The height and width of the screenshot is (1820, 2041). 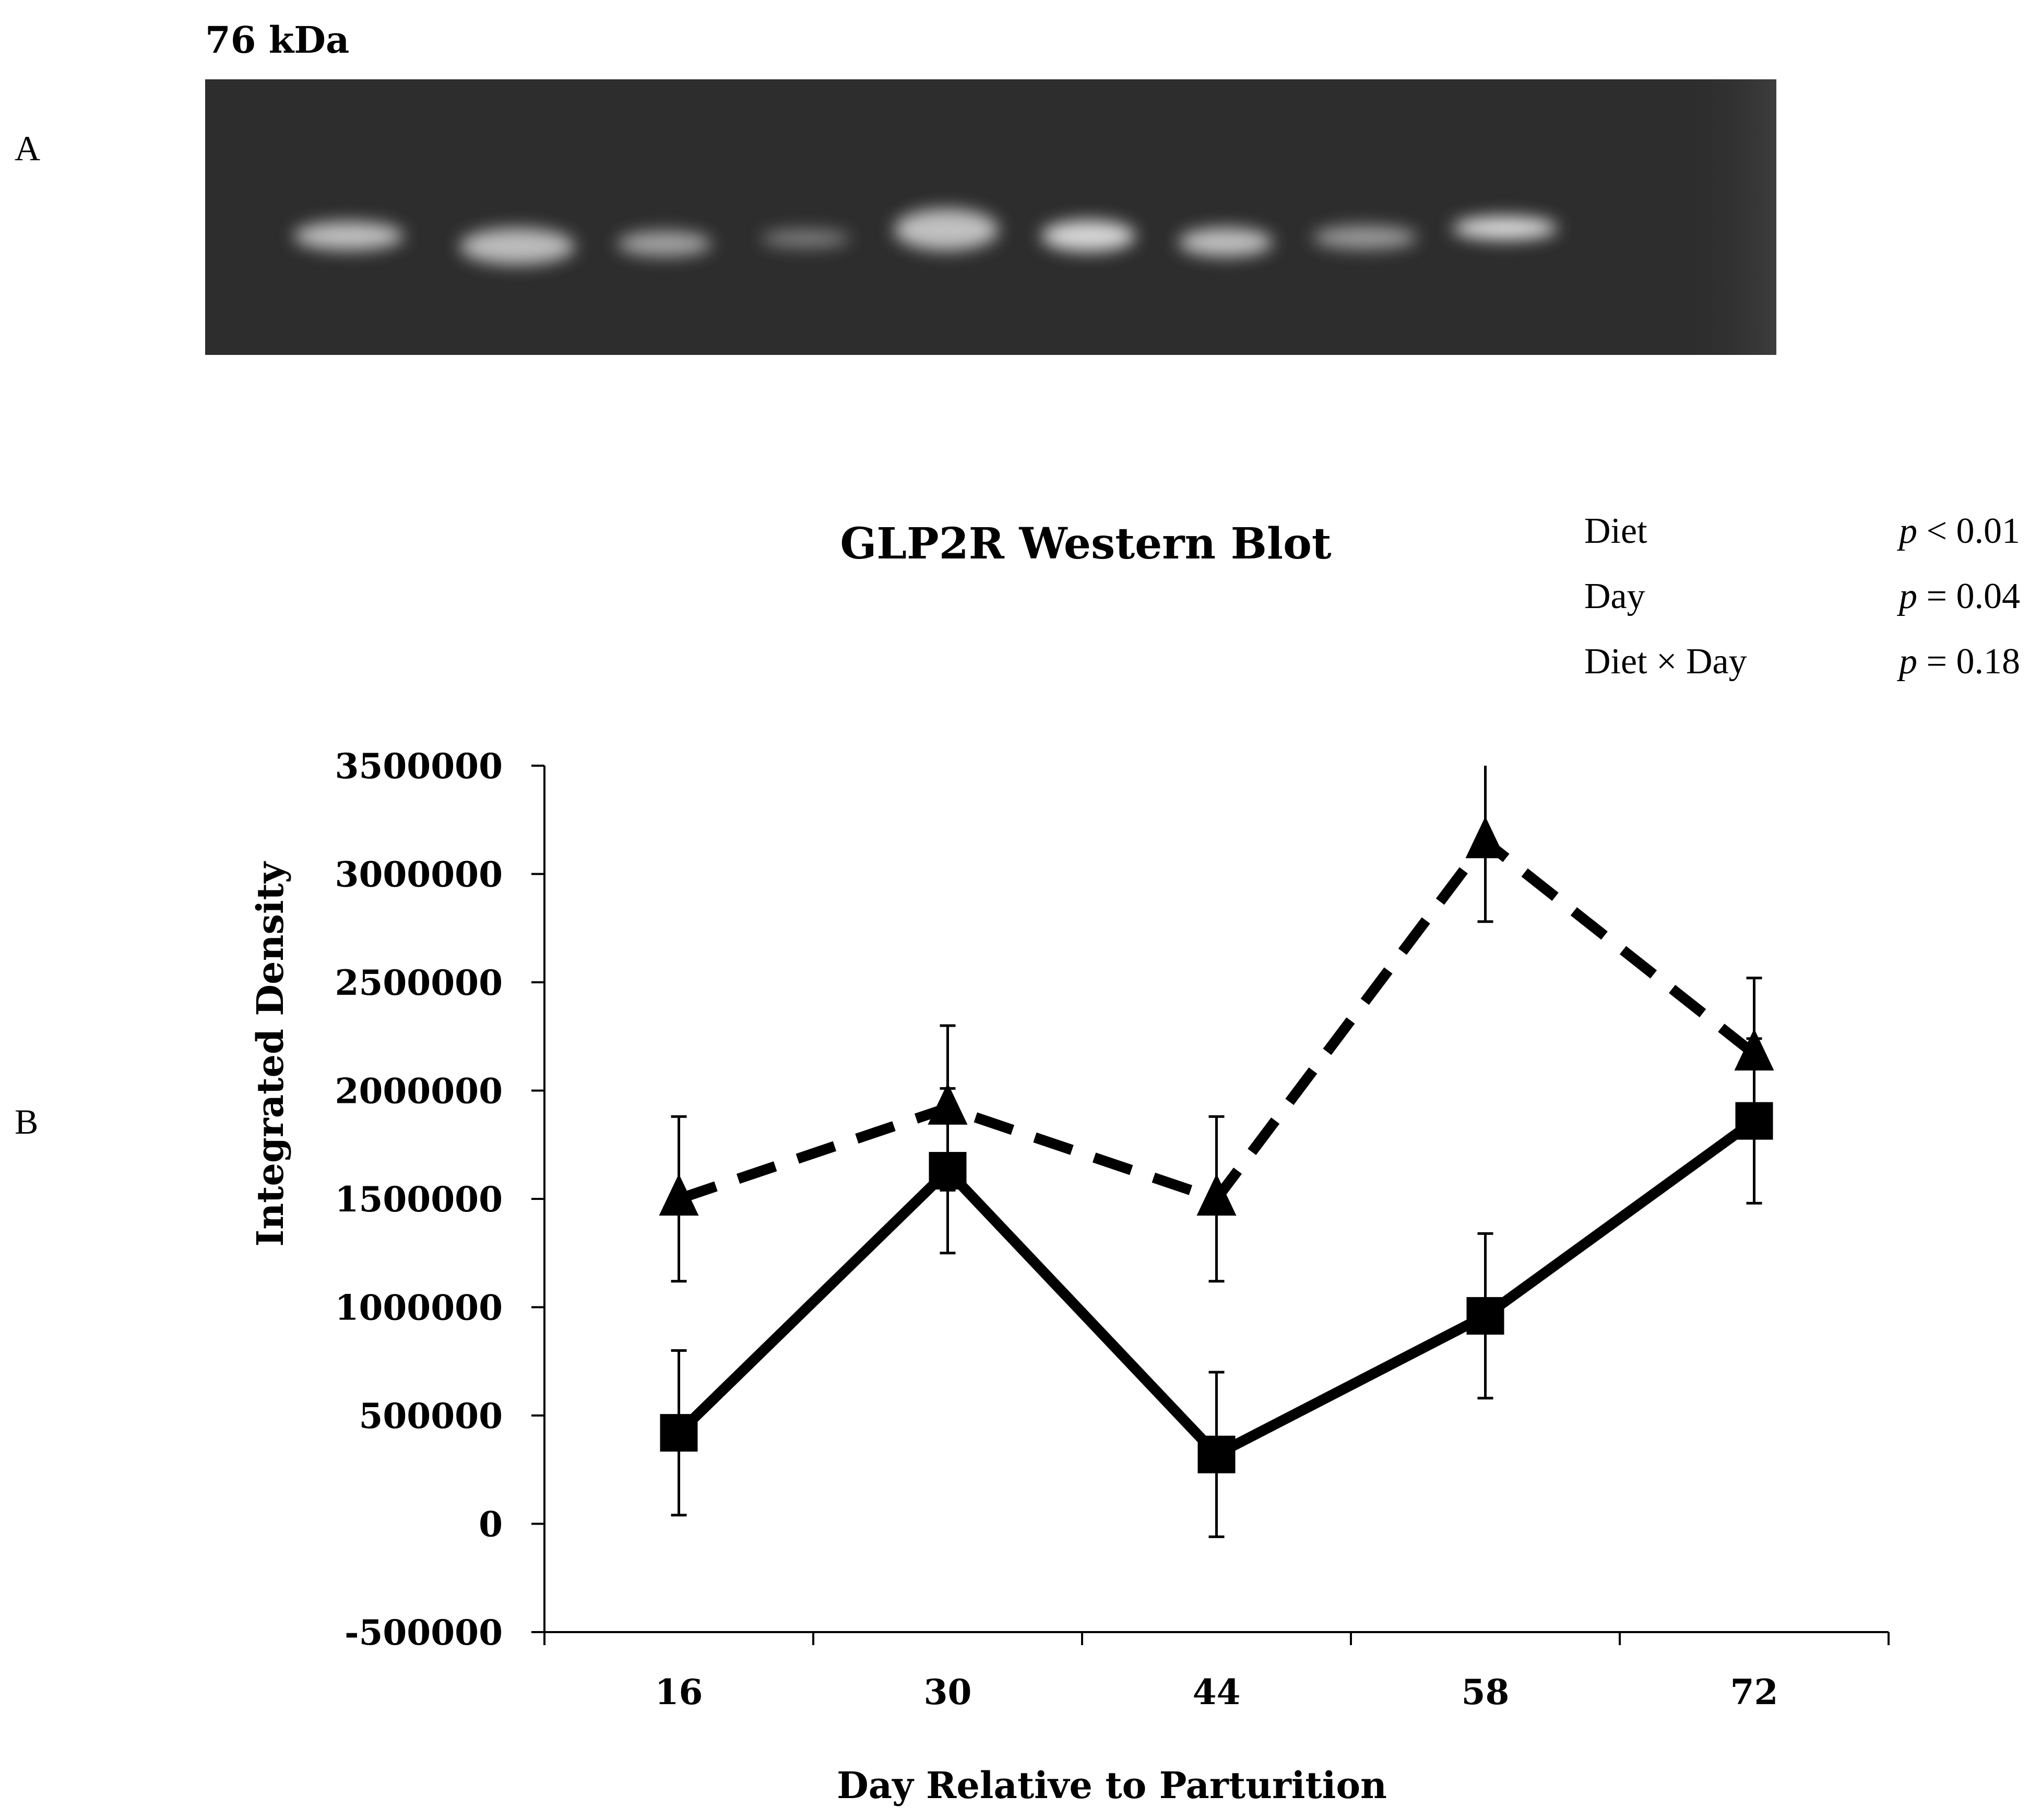 What do you see at coordinates (1665, 661) in the screenshot?
I see `stats-term: Diet × Day` at bounding box center [1665, 661].